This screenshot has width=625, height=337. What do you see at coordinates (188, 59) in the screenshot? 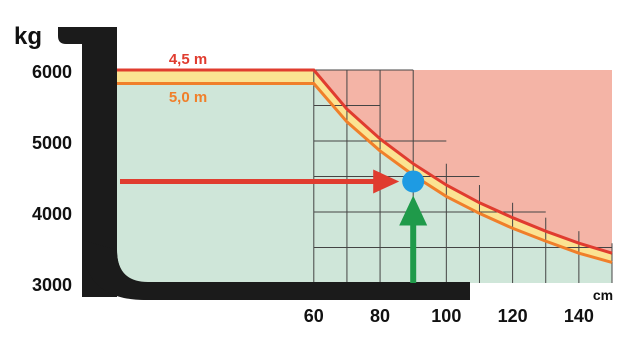
I see `series-label-4-5m: 4,5 m` at bounding box center [188, 59].